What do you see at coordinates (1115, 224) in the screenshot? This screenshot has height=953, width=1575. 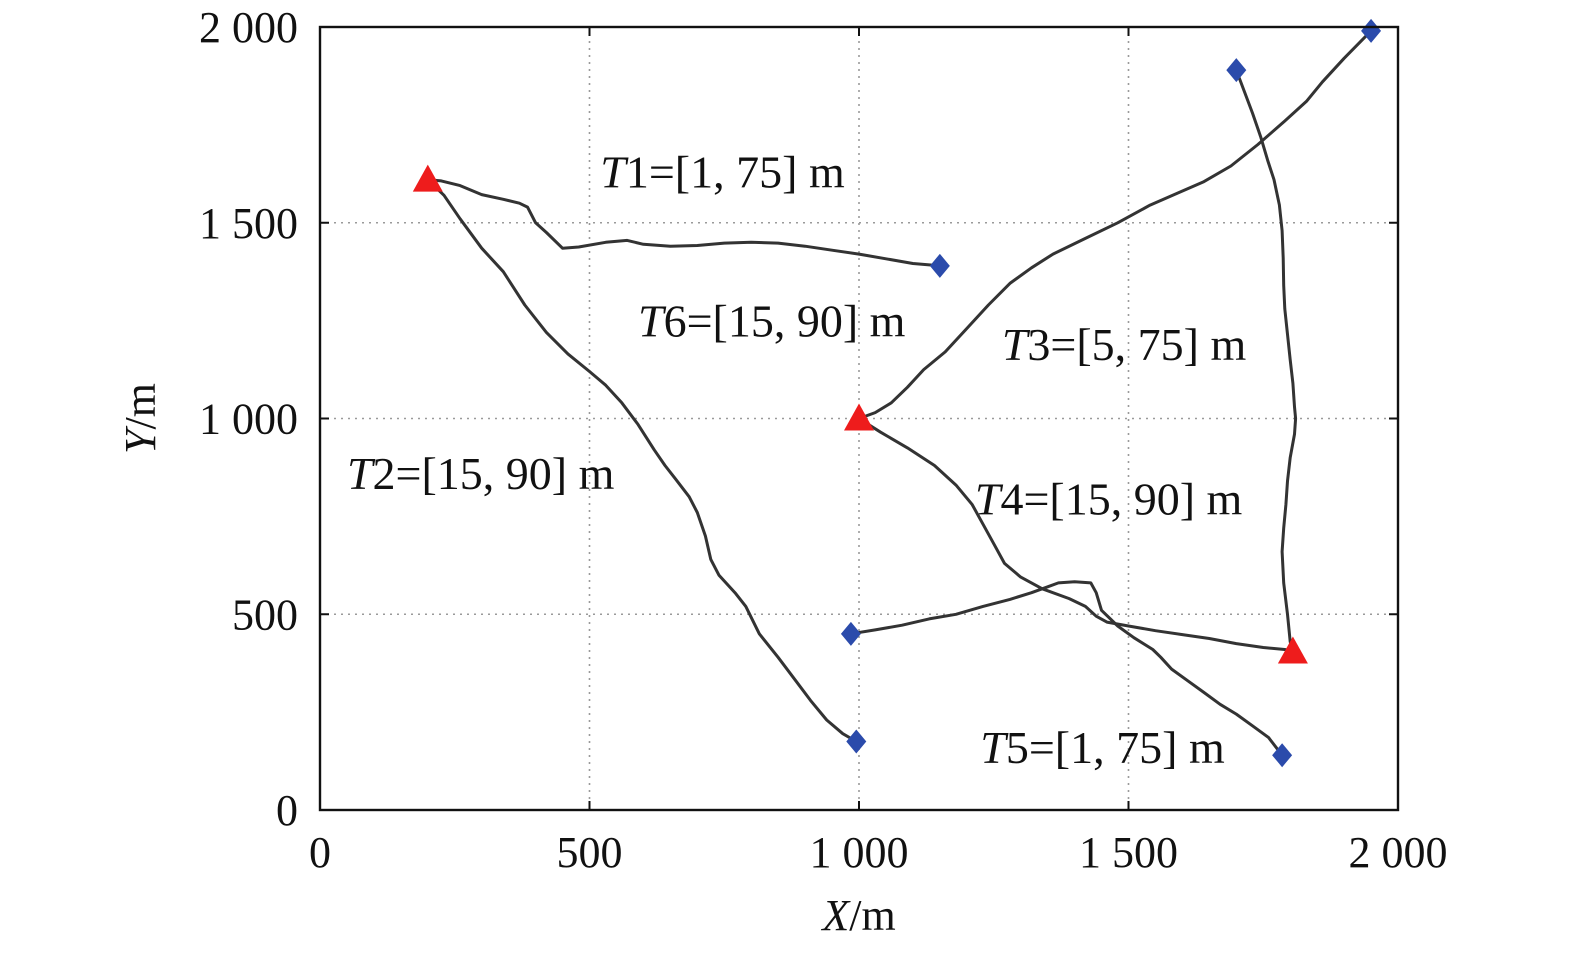 I see `trajectory-t6` at bounding box center [1115, 224].